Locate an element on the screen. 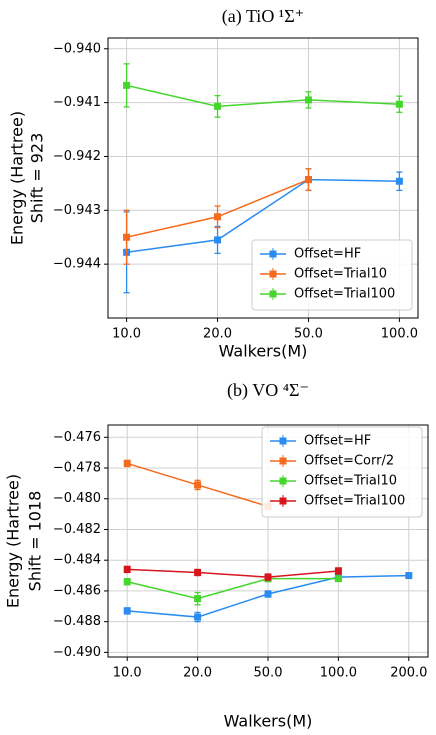 Image resolution: width=436 pixels, height=735 pixels. y-tick-label: −0.944 is located at coordinates (77, 264).